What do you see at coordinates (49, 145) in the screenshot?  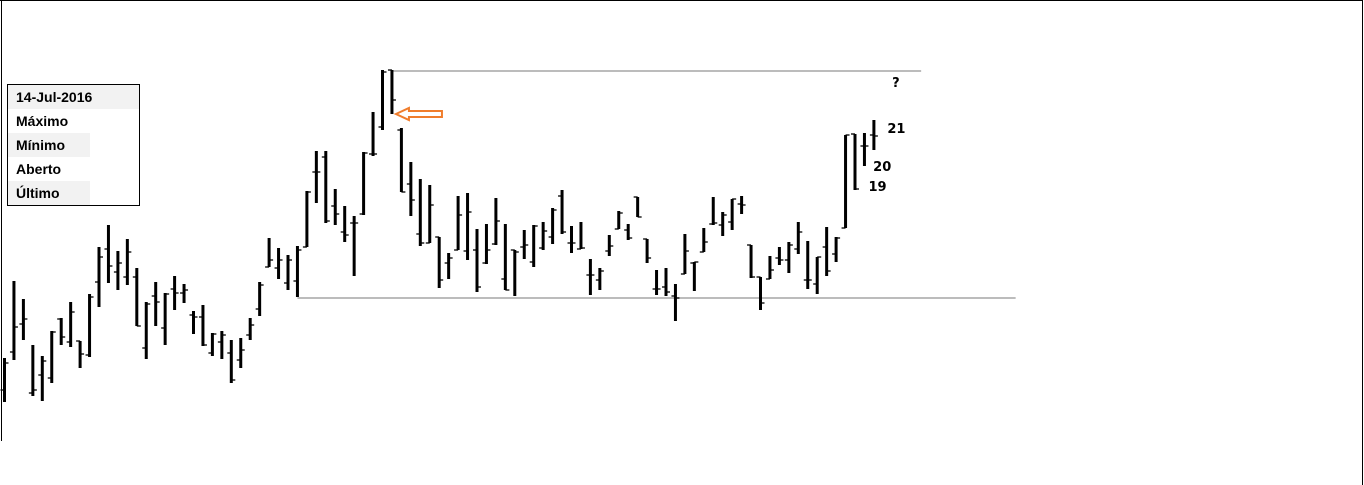 I see `low-label: Mínimo` at bounding box center [49, 145].